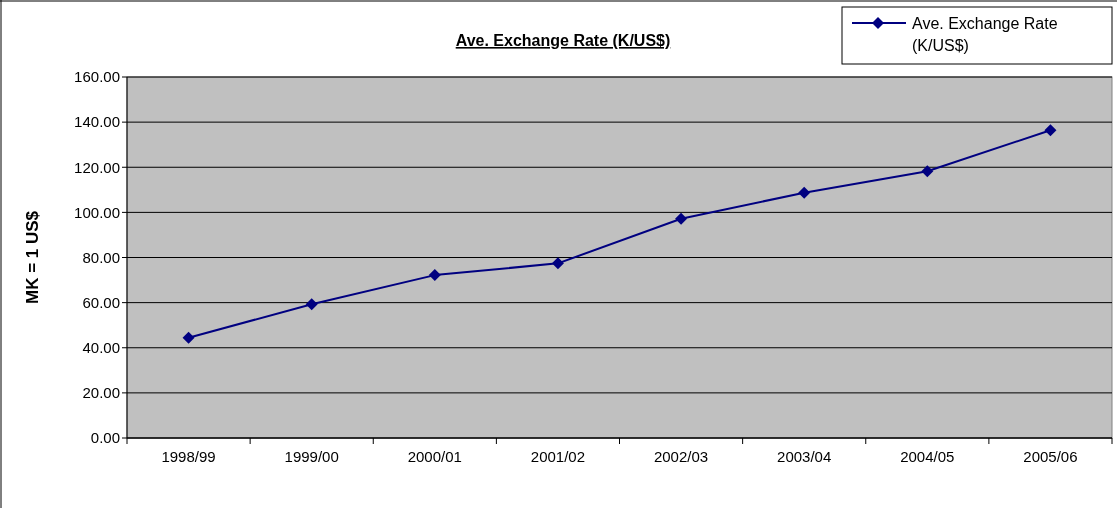 The height and width of the screenshot is (508, 1117). I want to click on x-tick-label: 1999/00, so click(311, 456).